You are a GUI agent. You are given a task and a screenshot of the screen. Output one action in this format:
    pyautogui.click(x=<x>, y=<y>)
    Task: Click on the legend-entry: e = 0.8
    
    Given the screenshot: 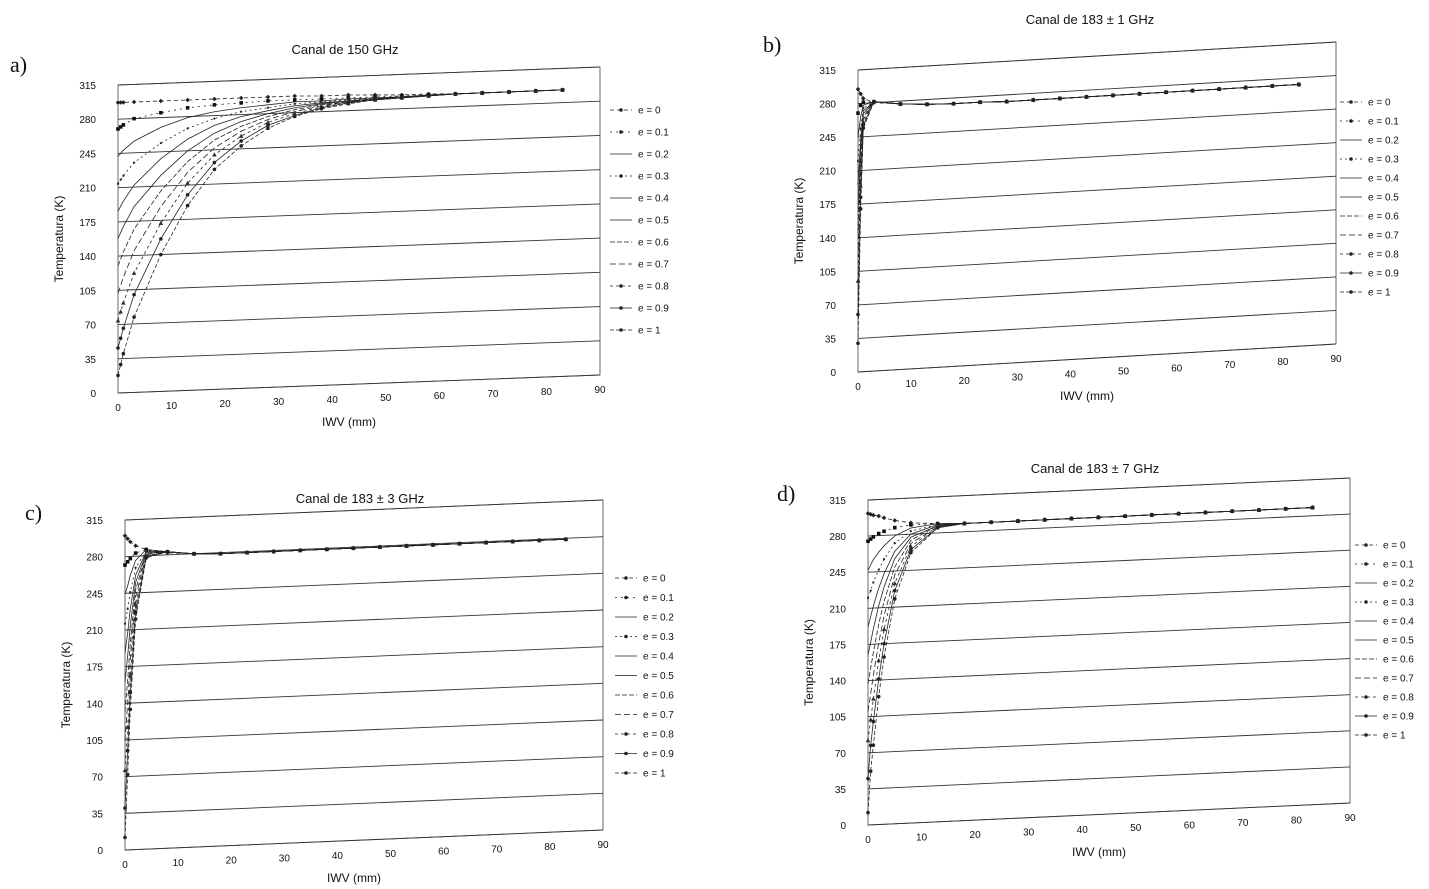 What is the action you would take?
    pyautogui.click(x=1383, y=255)
    